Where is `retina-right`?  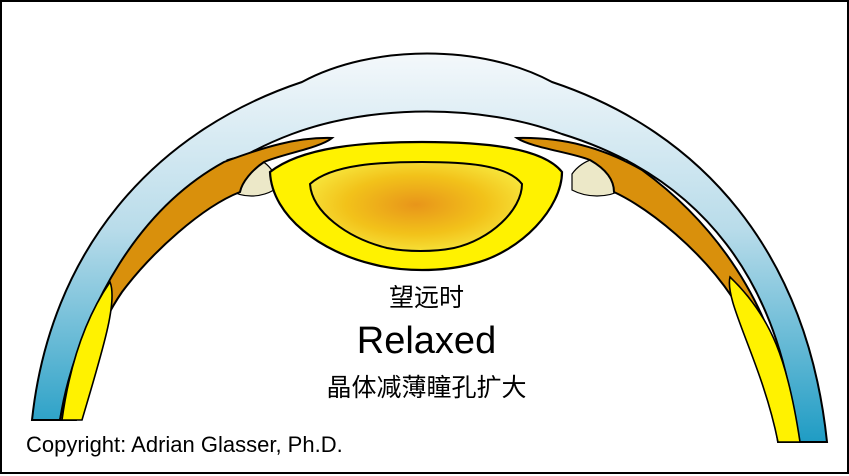 retina-right is located at coordinates (764, 359).